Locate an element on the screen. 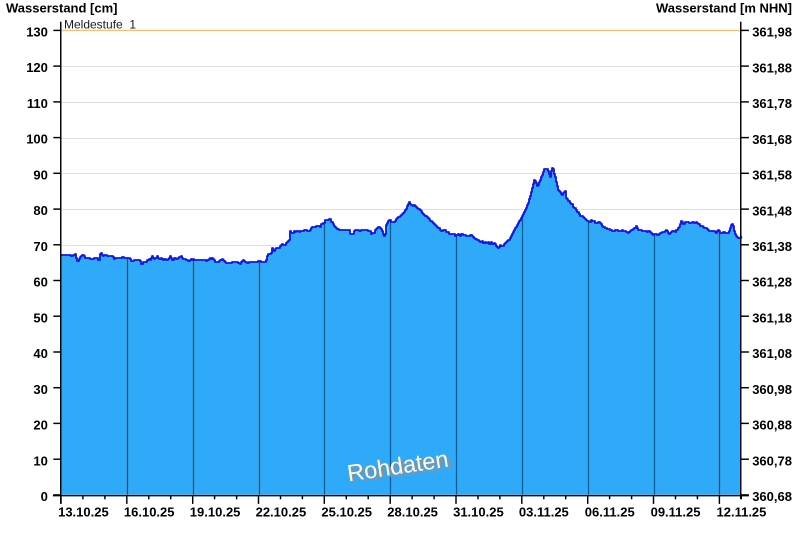  svg-text: 360,78 is located at coordinates (772, 460).